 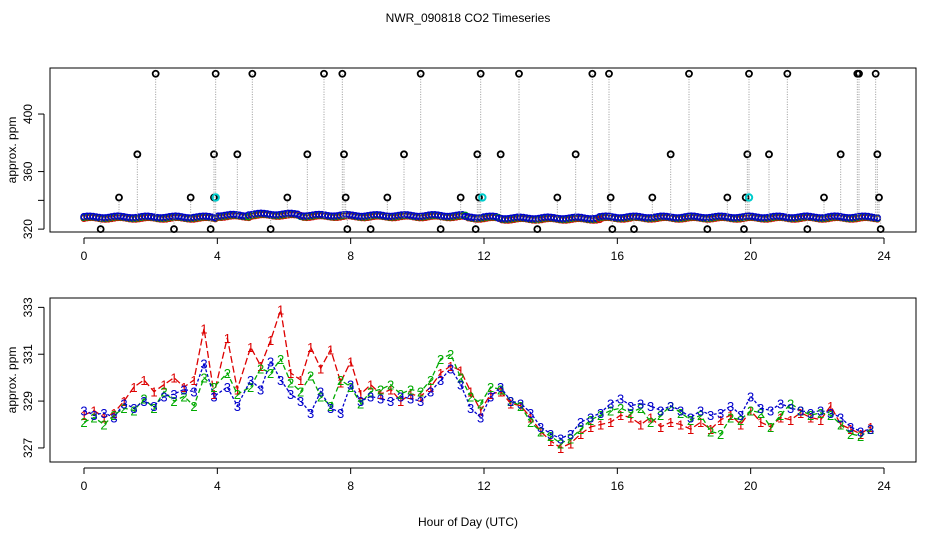 I want to click on top-x-tick-label: 16, so click(x=618, y=256).